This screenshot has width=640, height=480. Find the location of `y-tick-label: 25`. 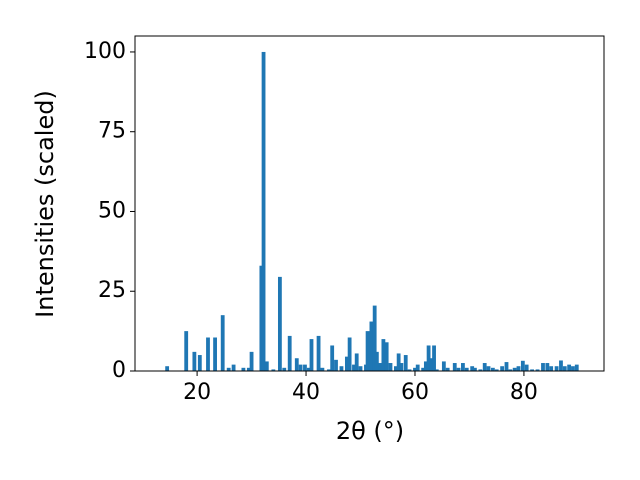

y-tick-label: 25 is located at coordinates (112, 290).